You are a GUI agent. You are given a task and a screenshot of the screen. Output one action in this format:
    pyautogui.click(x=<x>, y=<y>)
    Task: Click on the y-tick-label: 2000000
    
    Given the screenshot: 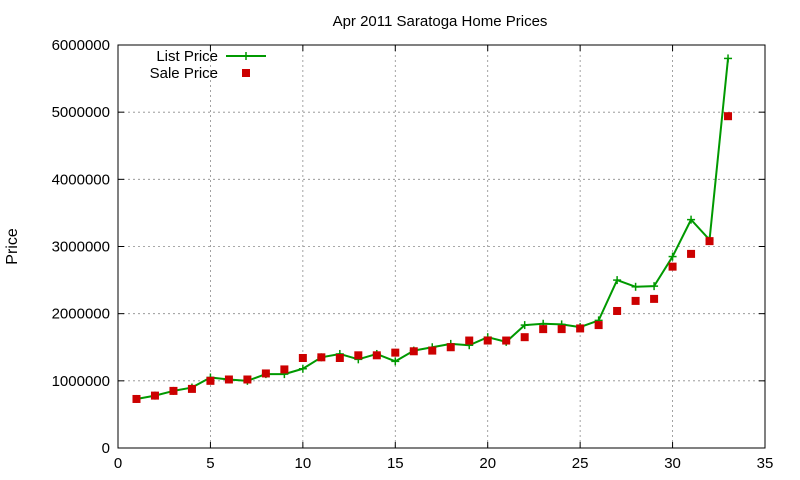 What is the action you would take?
    pyautogui.click(x=81, y=314)
    